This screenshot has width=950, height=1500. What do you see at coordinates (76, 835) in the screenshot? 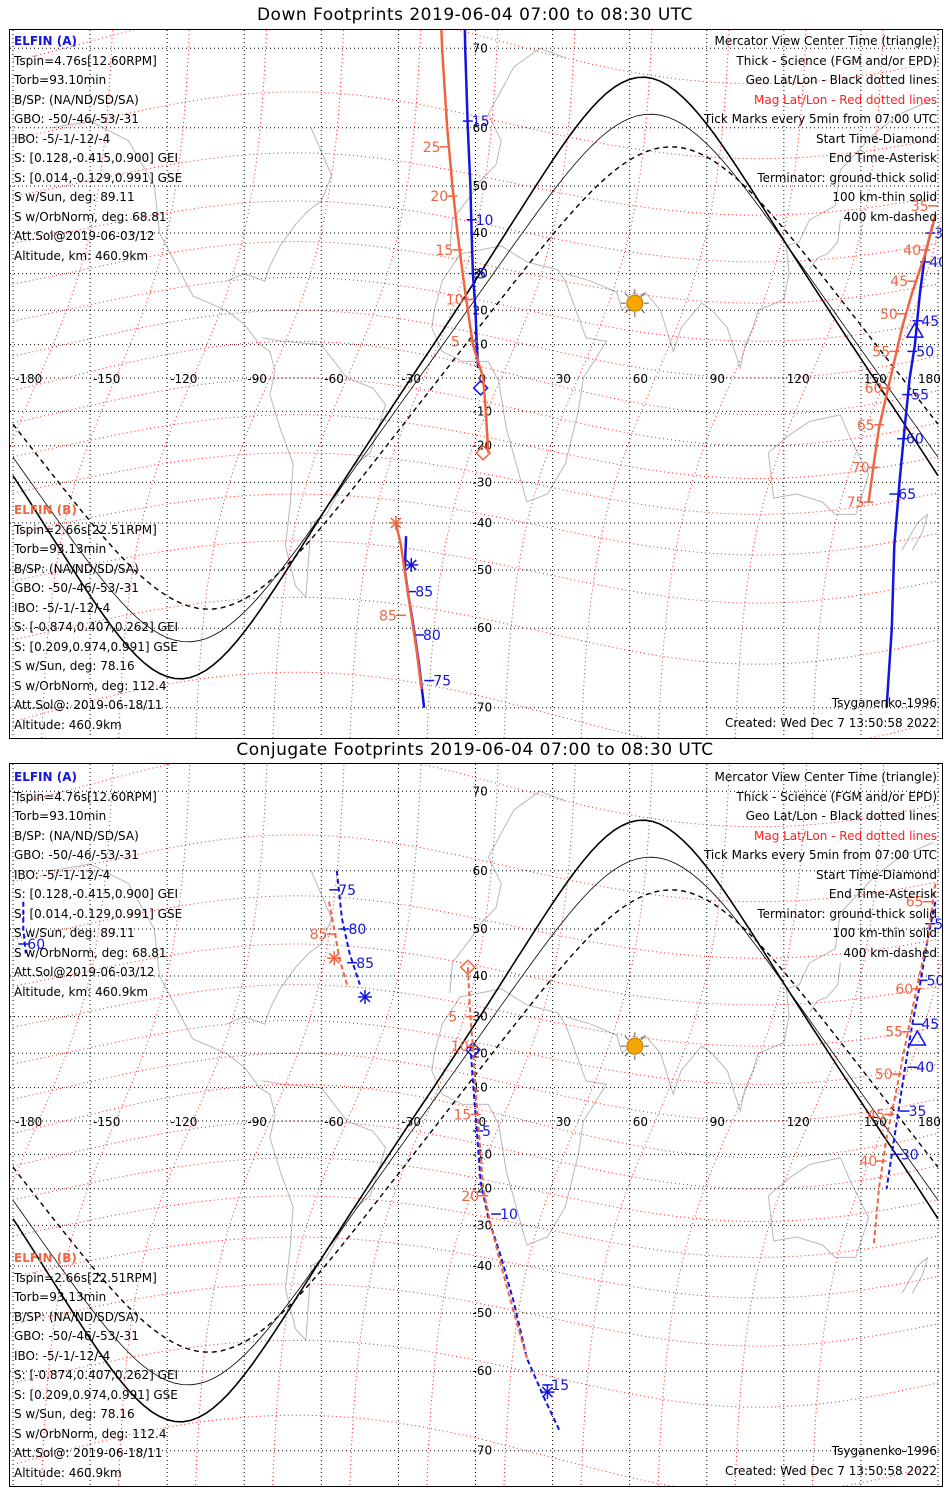
I see `elfin-a-bsp: B/SP: (NA/ND/SD/SA)` at bounding box center [76, 835].